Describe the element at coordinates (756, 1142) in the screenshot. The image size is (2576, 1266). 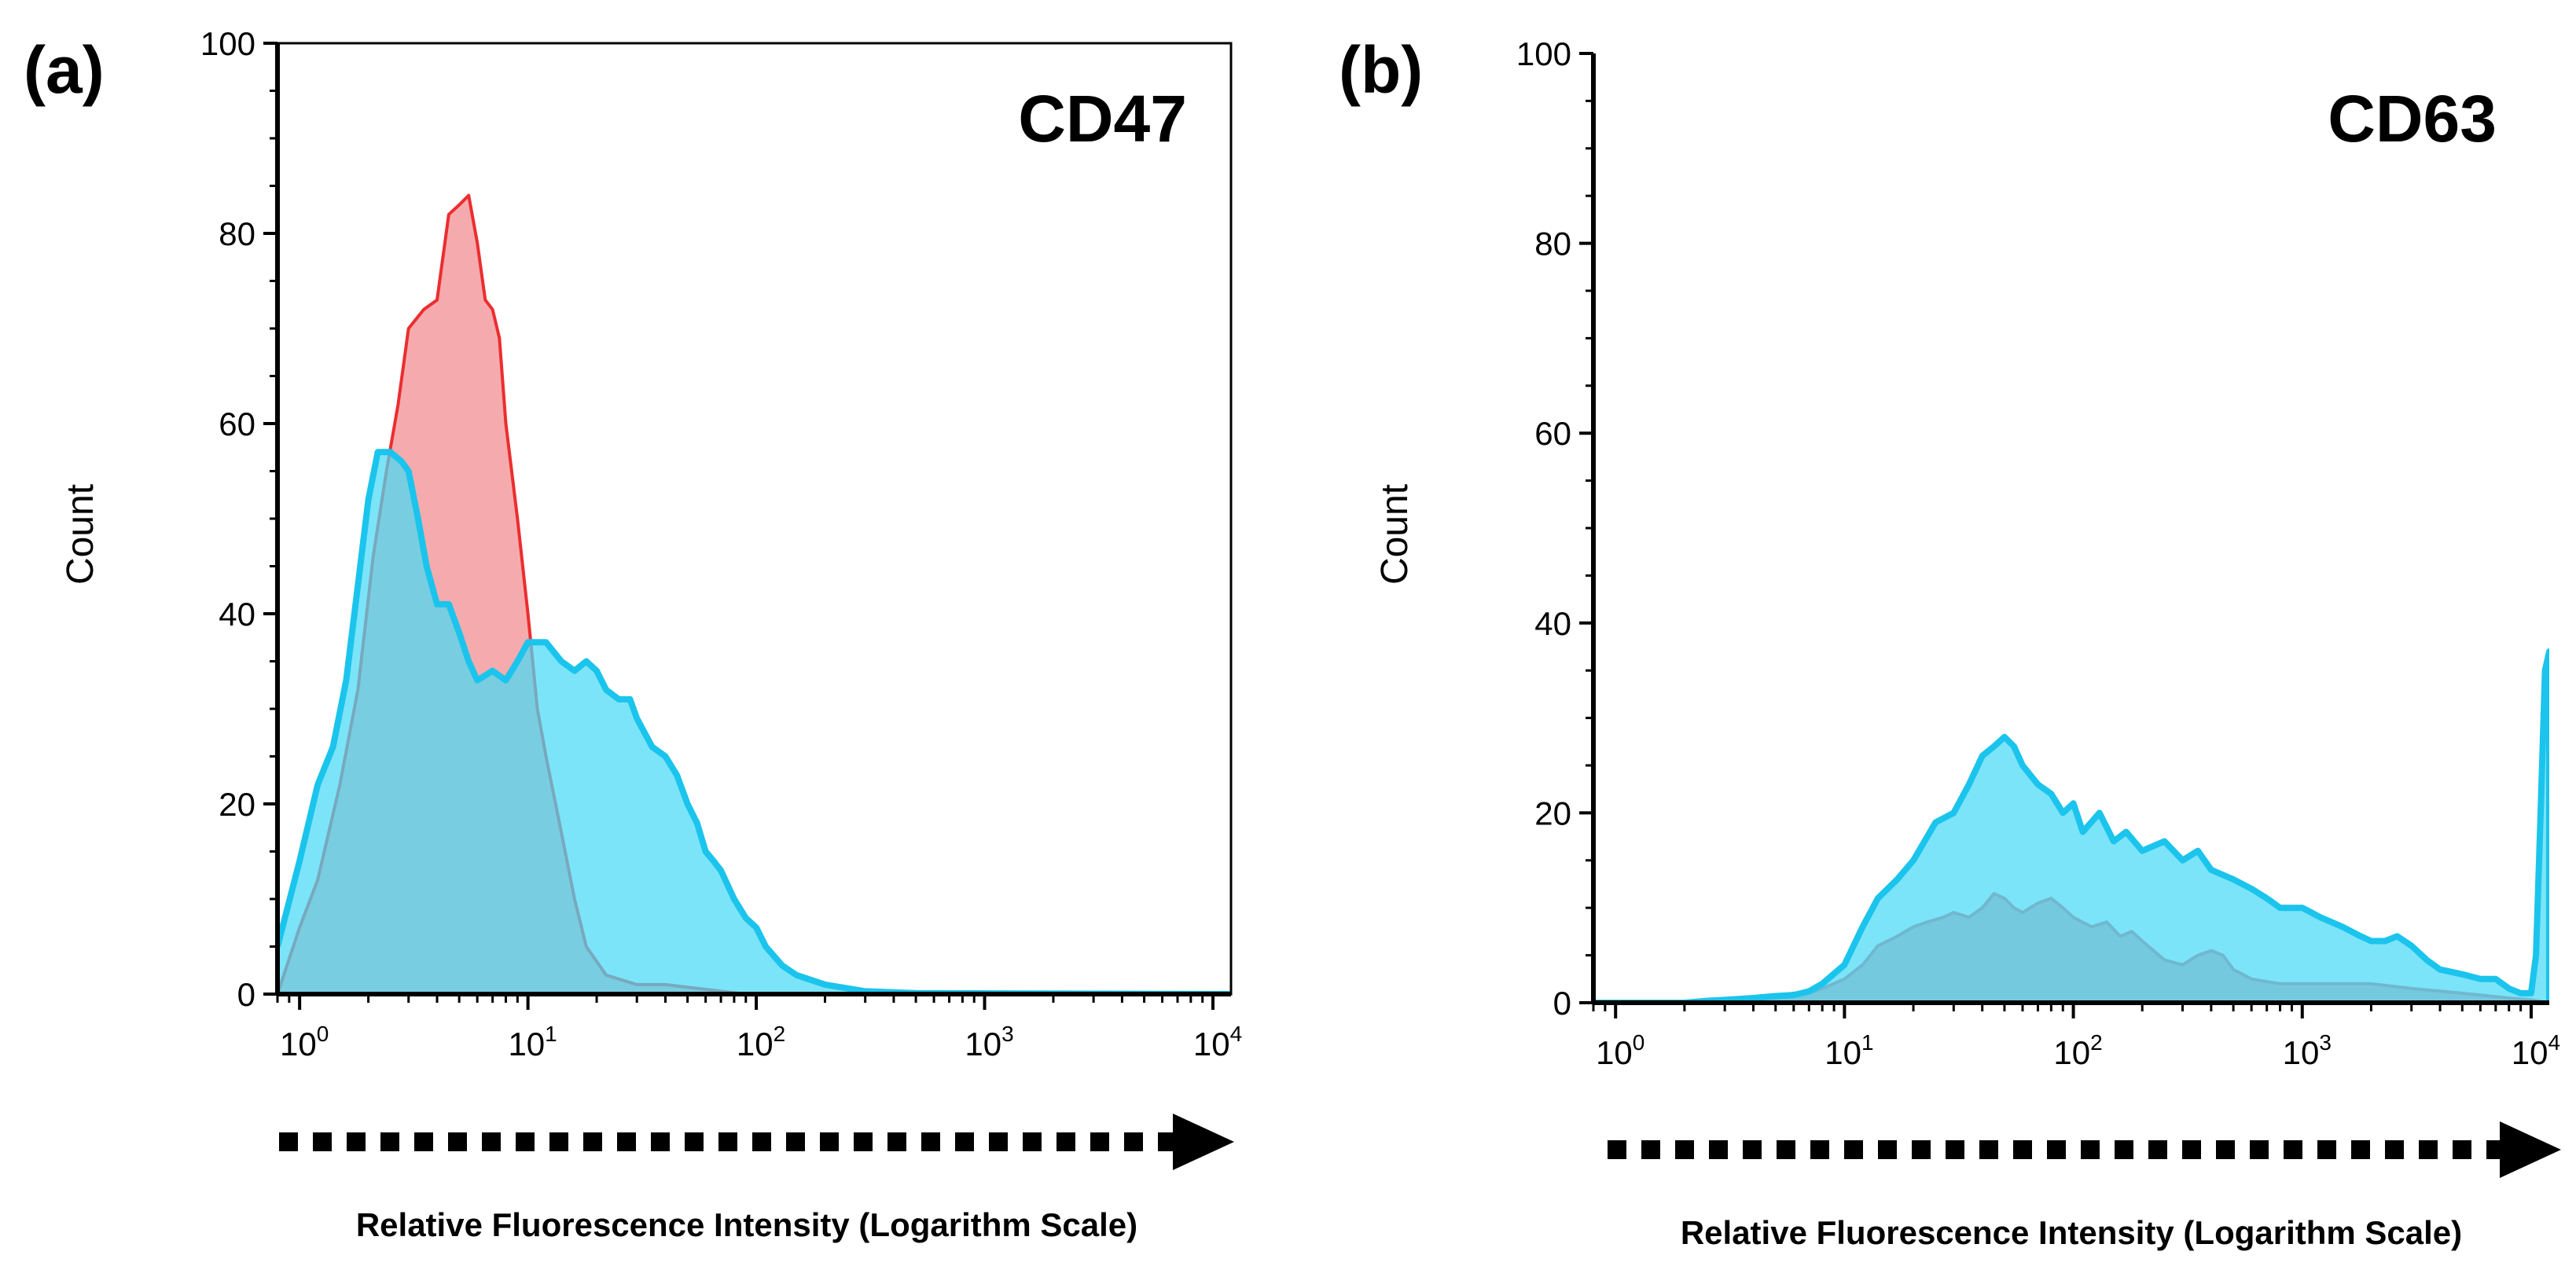
I see `dashed-arrow-a` at that location.